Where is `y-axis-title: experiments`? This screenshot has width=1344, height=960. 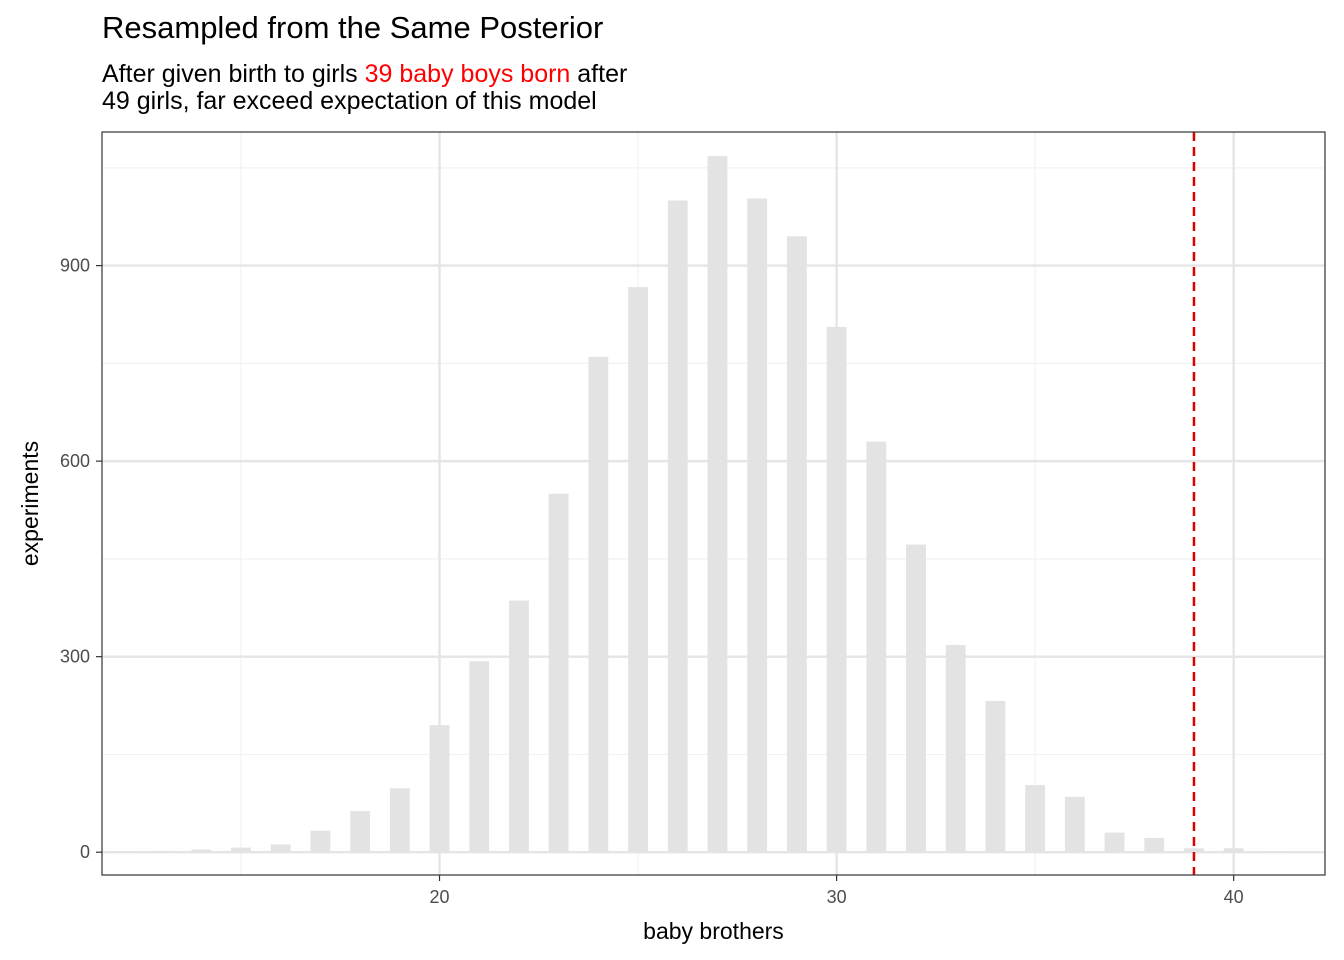
y-axis-title: experiments is located at coordinates (30, 503).